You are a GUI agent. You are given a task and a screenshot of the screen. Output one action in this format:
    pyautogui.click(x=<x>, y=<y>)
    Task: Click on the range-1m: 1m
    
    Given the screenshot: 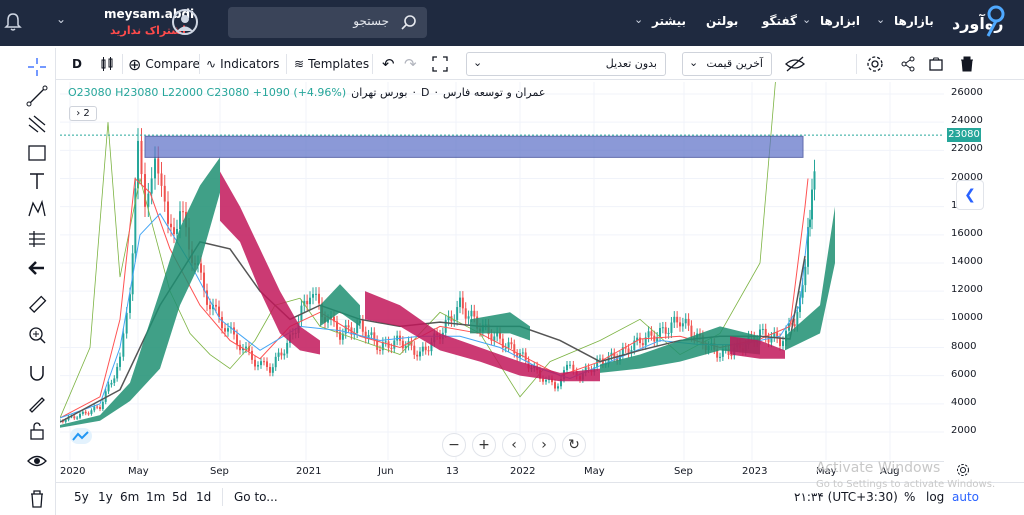 What is the action you would take?
    pyautogui.click(x=156, y=497)
    